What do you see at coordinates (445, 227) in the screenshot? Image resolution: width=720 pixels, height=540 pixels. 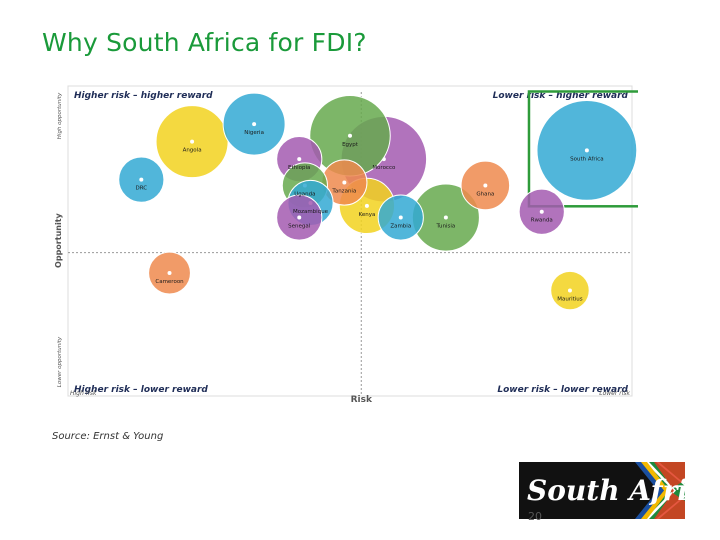 I see `label-tunisia: Tunisia` at bounding box center [445, 227].